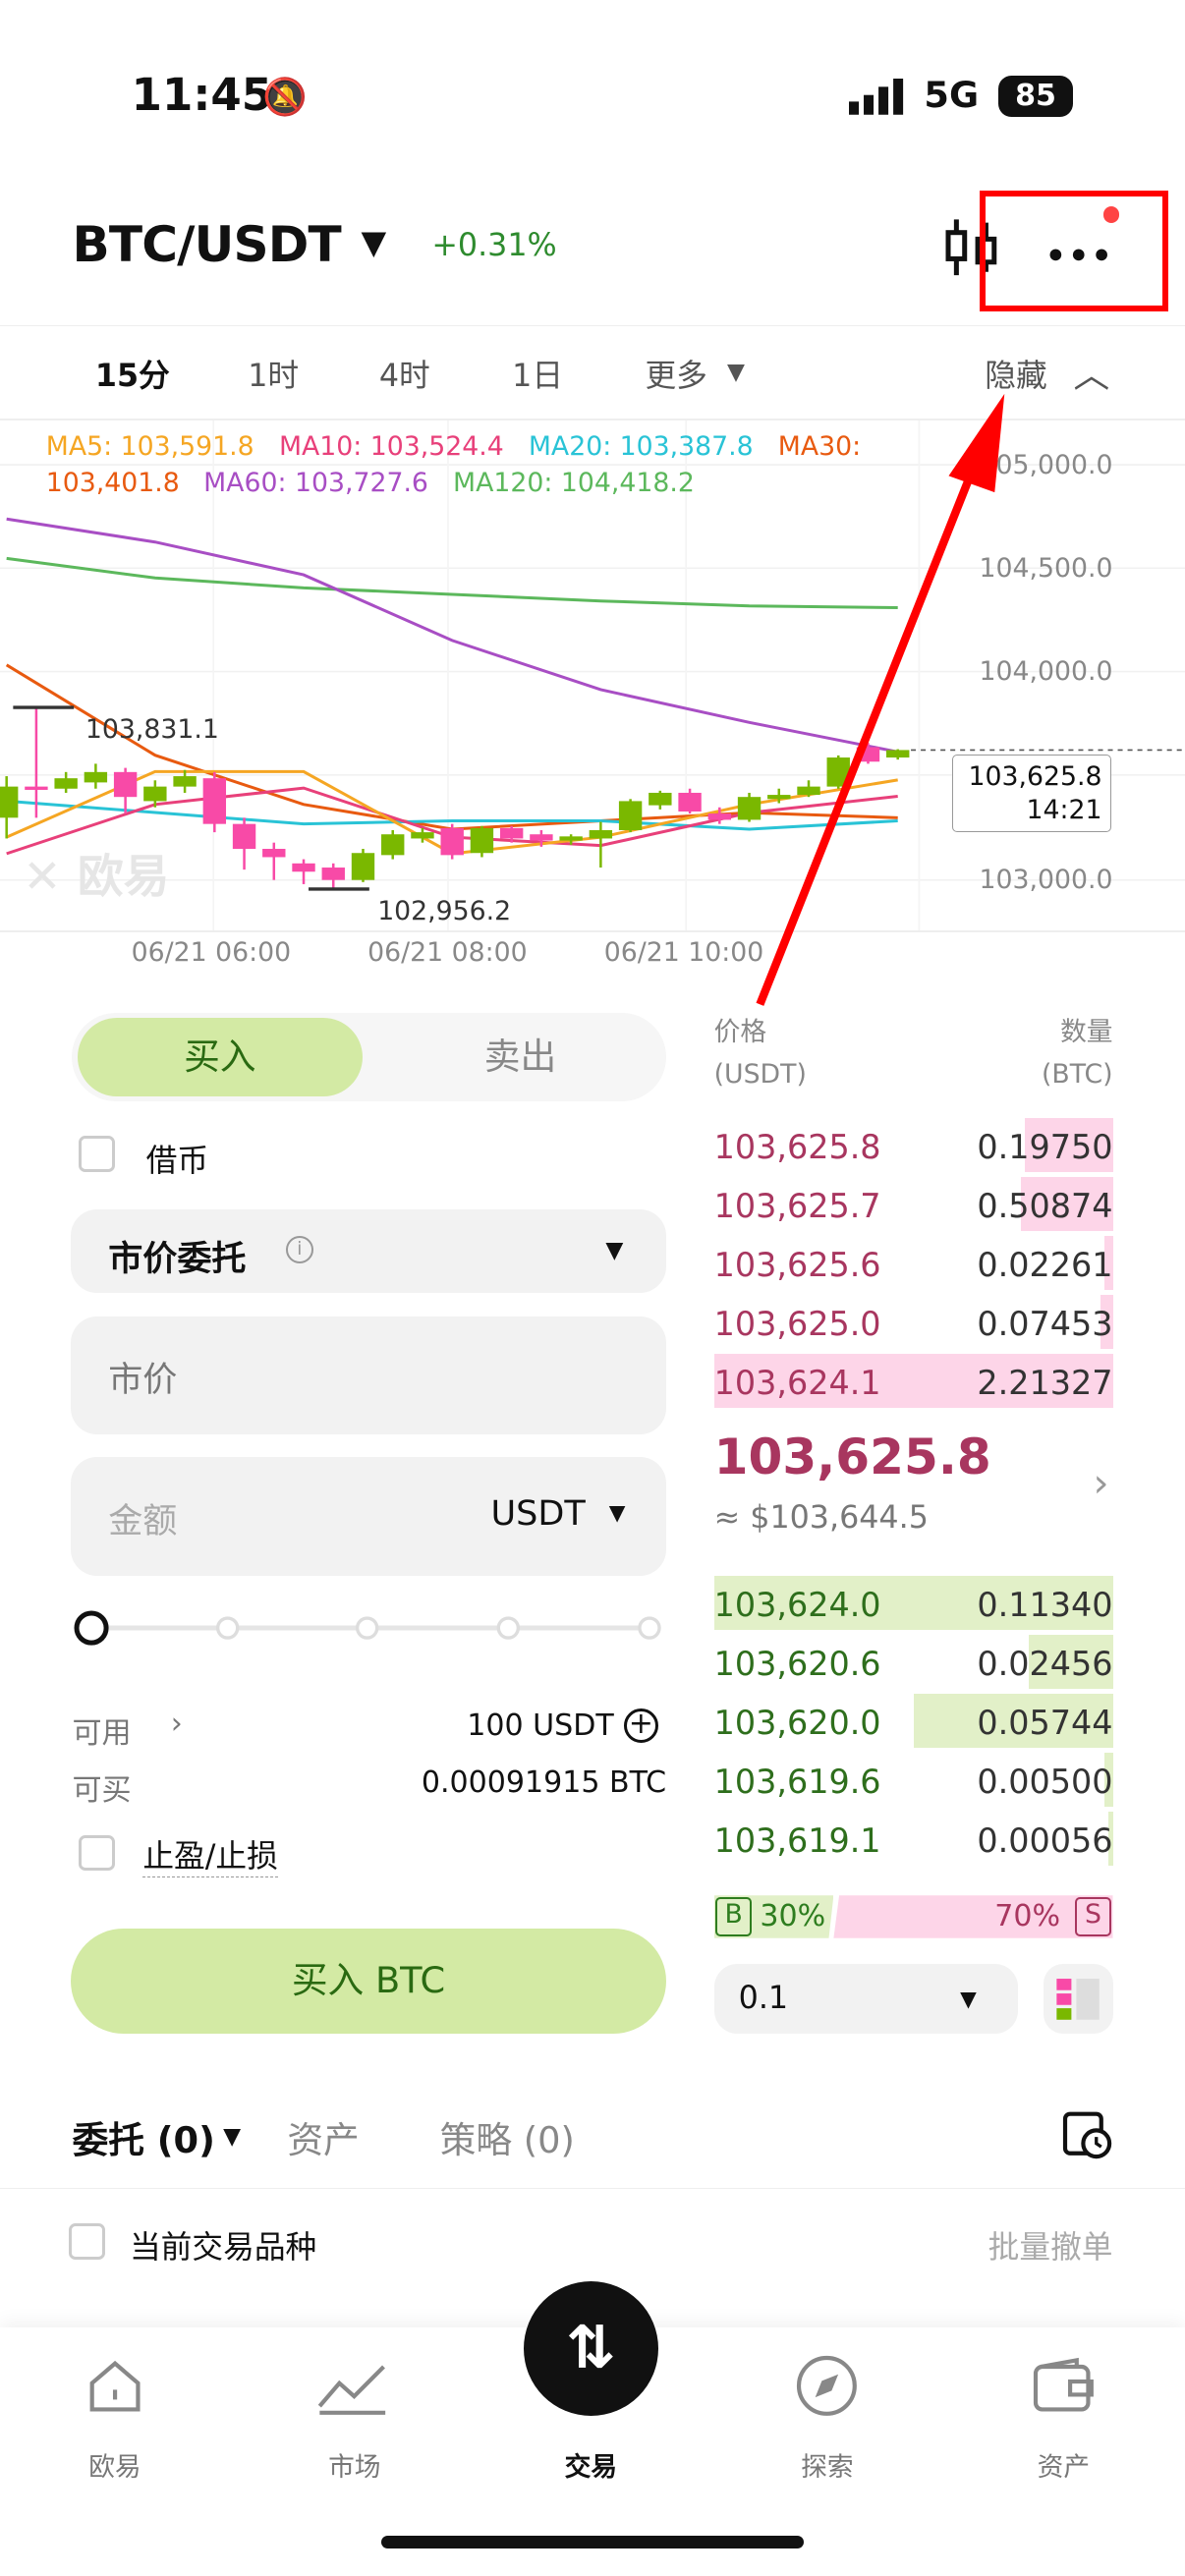 The width and height of the screenshot is (1185, 2576). I want to click on order-price: 103,625.8, so click(797, 1146).